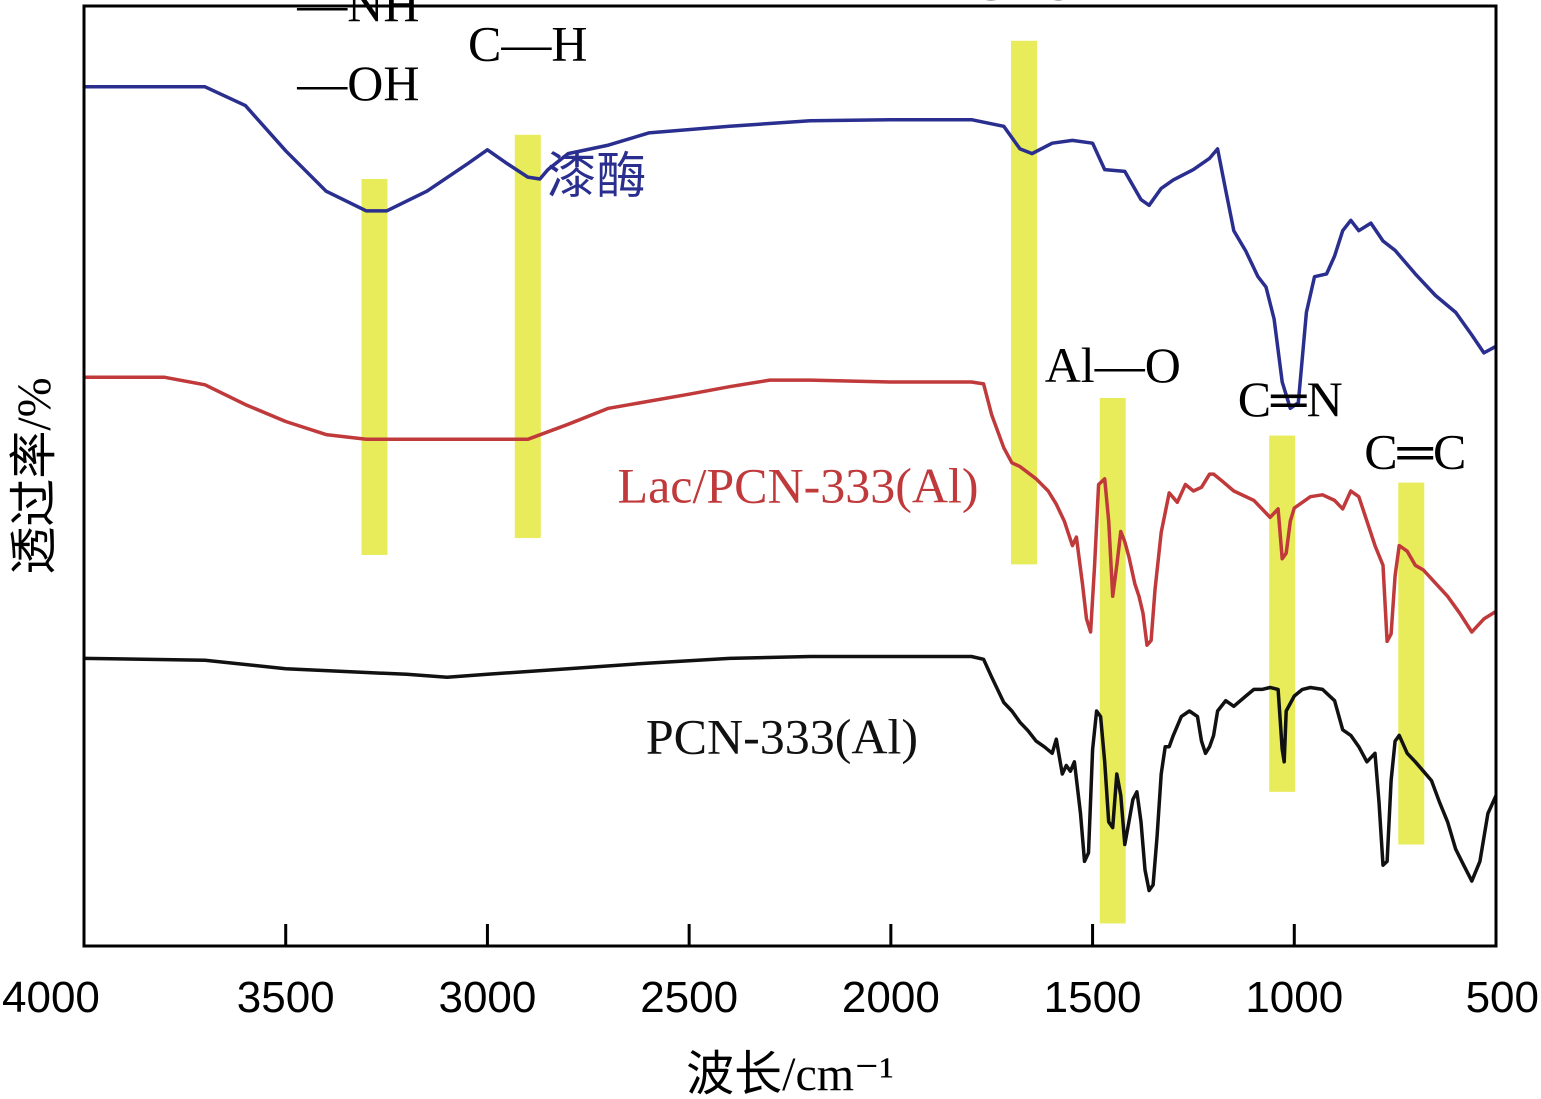  I want to click on series-label: PCN-333(Al), so click(782, 736).